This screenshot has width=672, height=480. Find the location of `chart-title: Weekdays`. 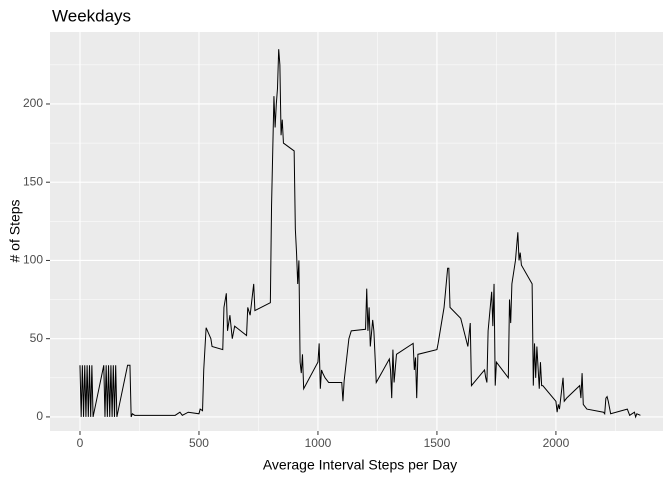

chart-title: Weekdays is located at coordinates (91, 15).